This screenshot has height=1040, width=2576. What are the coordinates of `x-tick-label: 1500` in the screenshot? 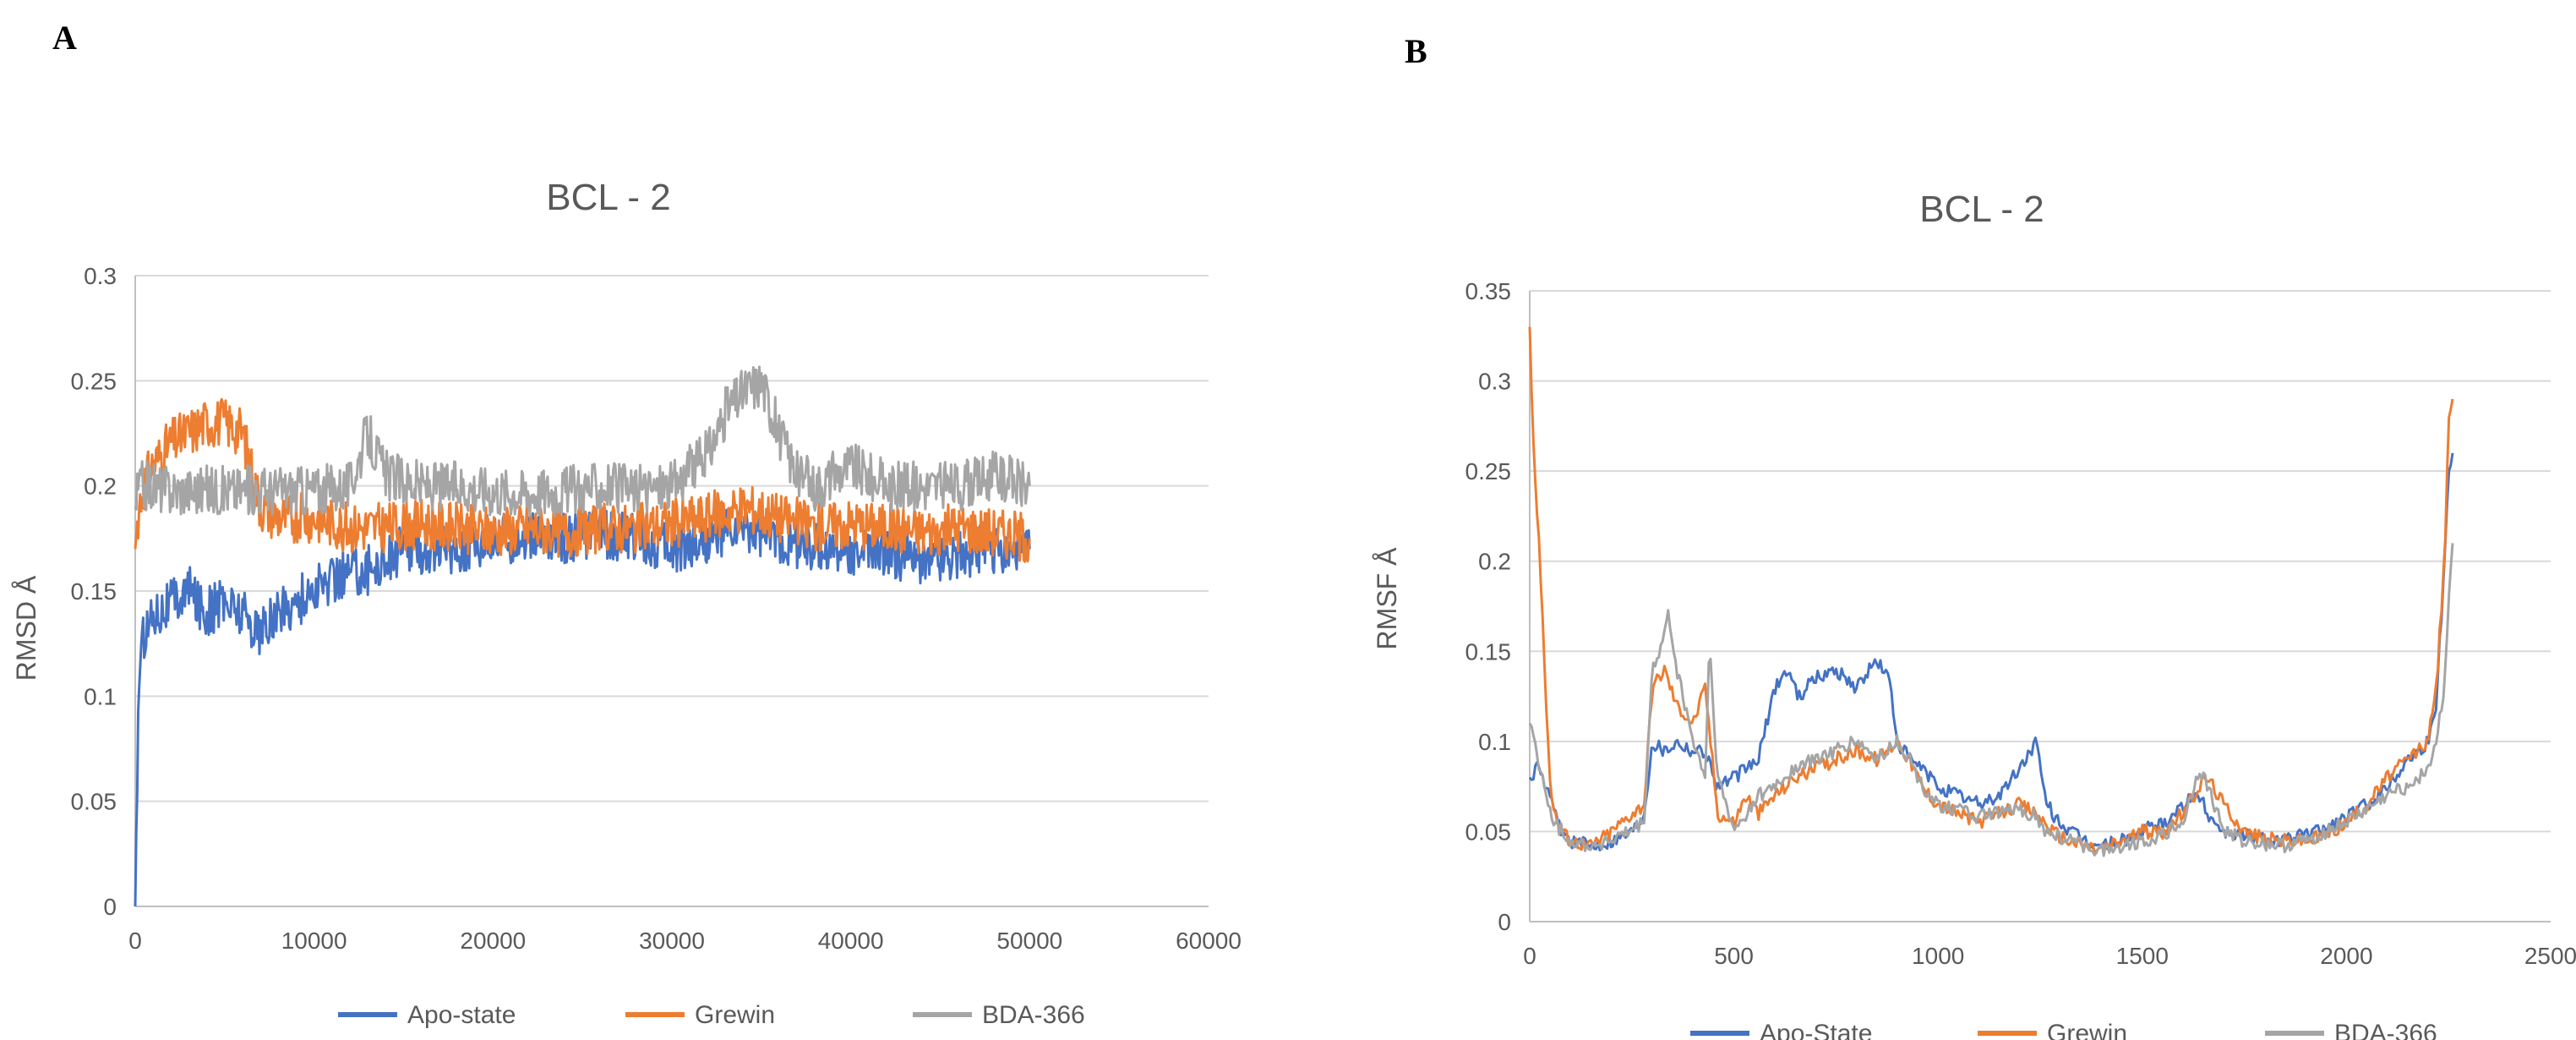 It's located at (2142, 956).